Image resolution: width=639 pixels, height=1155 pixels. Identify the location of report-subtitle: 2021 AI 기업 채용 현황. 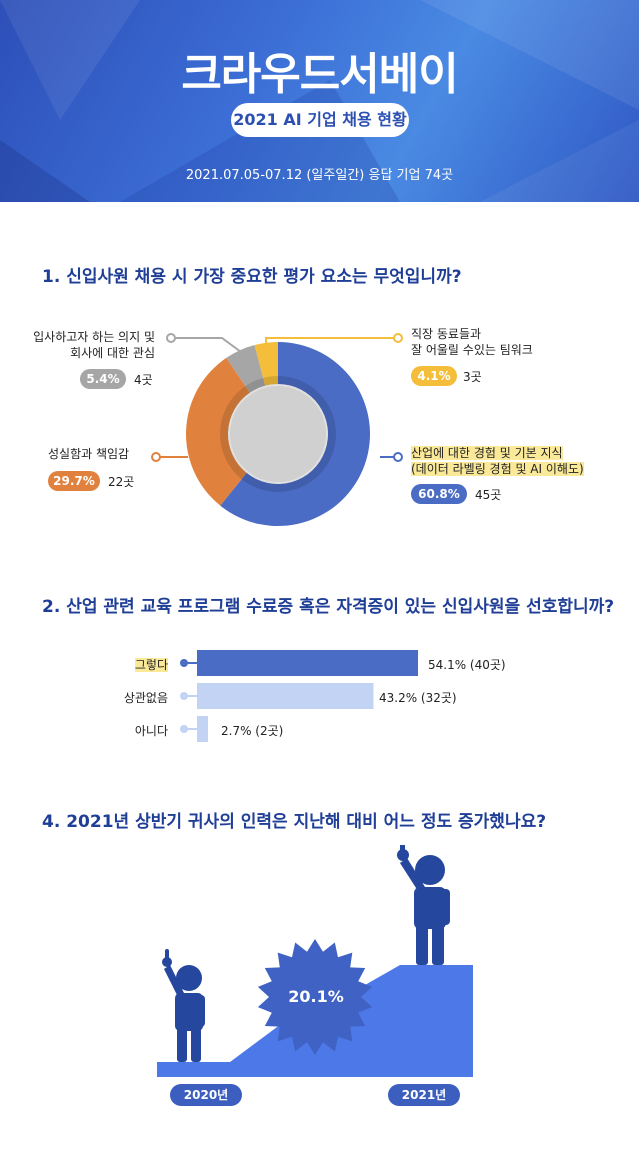
(320, 120).